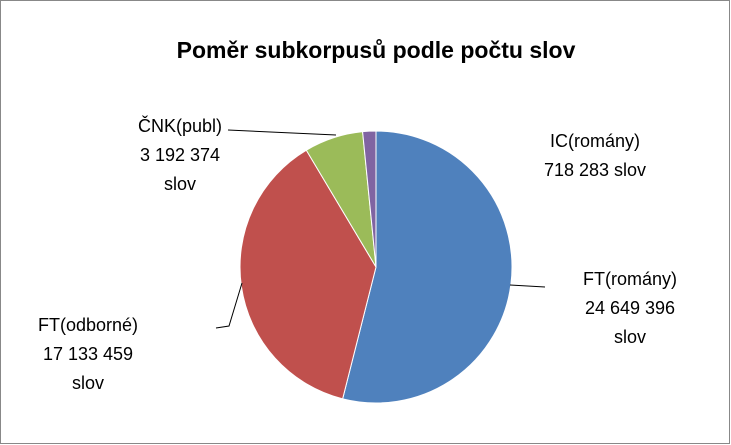  I want to click on label-value: 3 192 374 slov, so click(180, 169).